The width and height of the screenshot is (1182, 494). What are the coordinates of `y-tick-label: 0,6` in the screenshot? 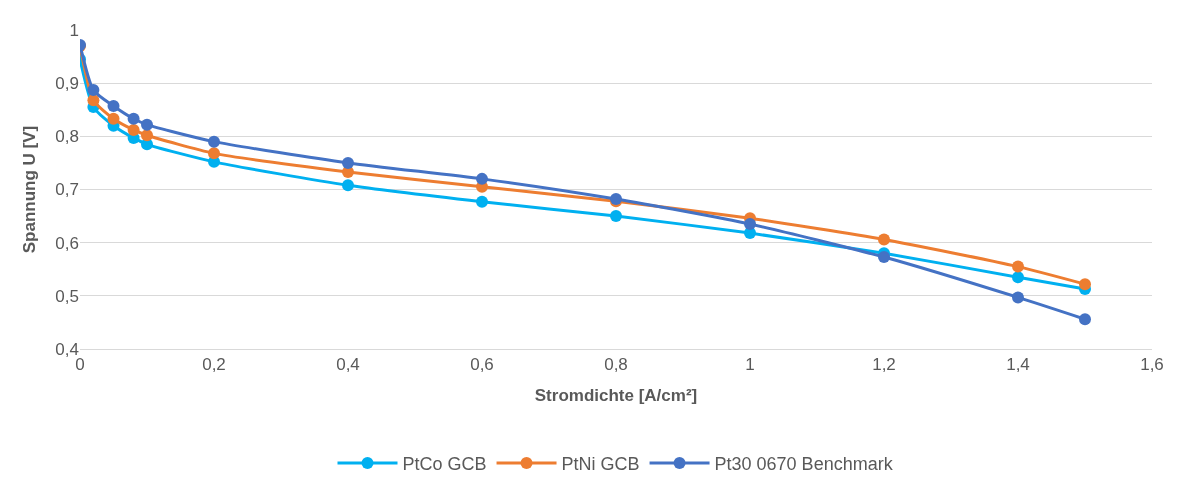 It's located at (67, 243).